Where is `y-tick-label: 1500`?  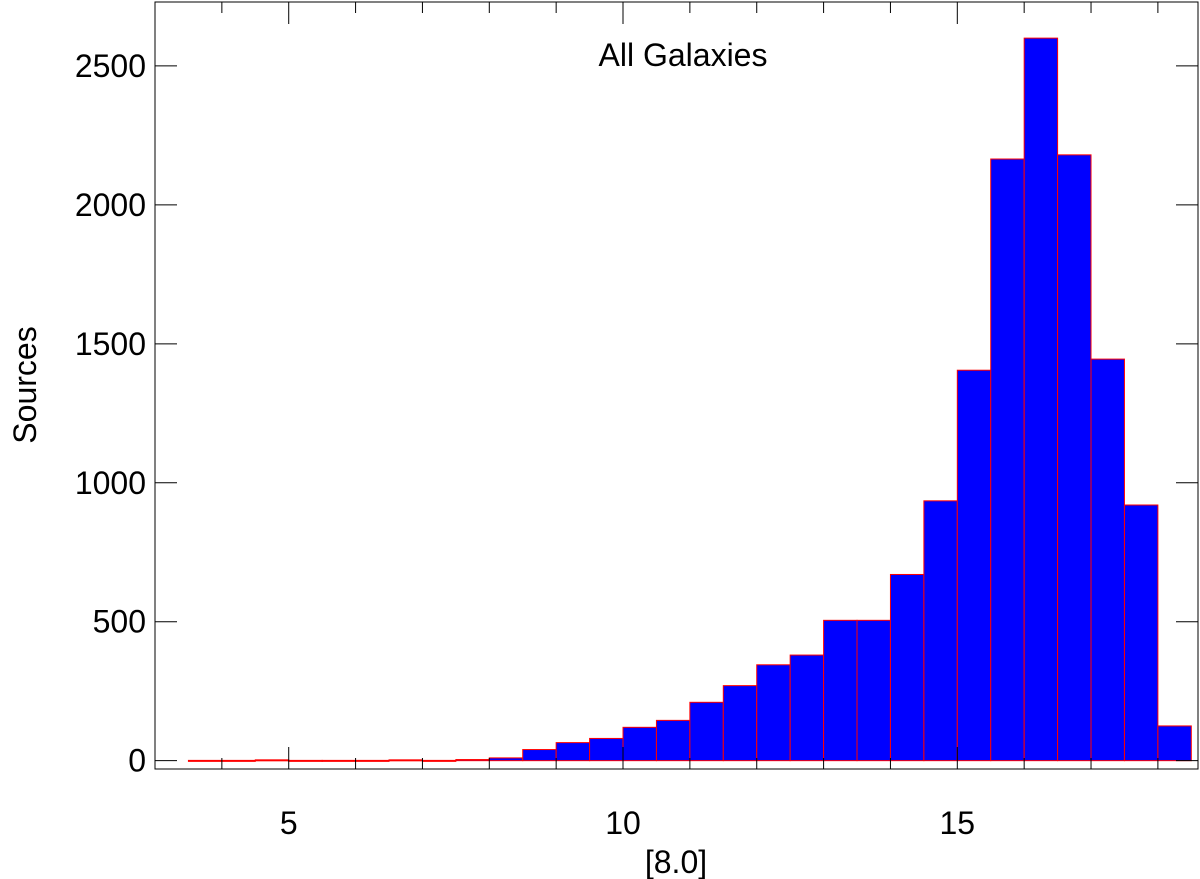 y-tick-label: 1500 is located at coordinates (110, 344).